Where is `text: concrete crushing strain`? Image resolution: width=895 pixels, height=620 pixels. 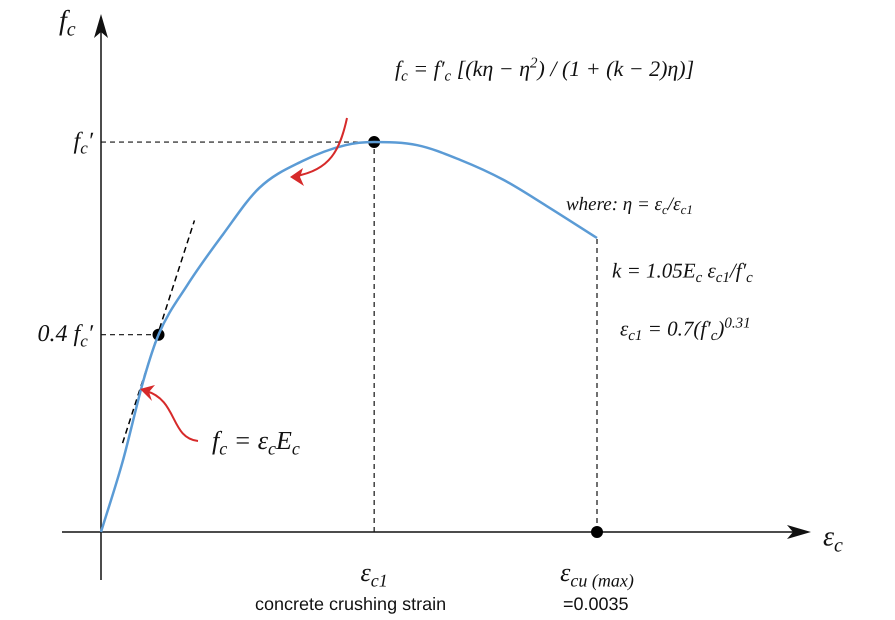
text: concrete crushing strain is located at coordinates (350, 604).